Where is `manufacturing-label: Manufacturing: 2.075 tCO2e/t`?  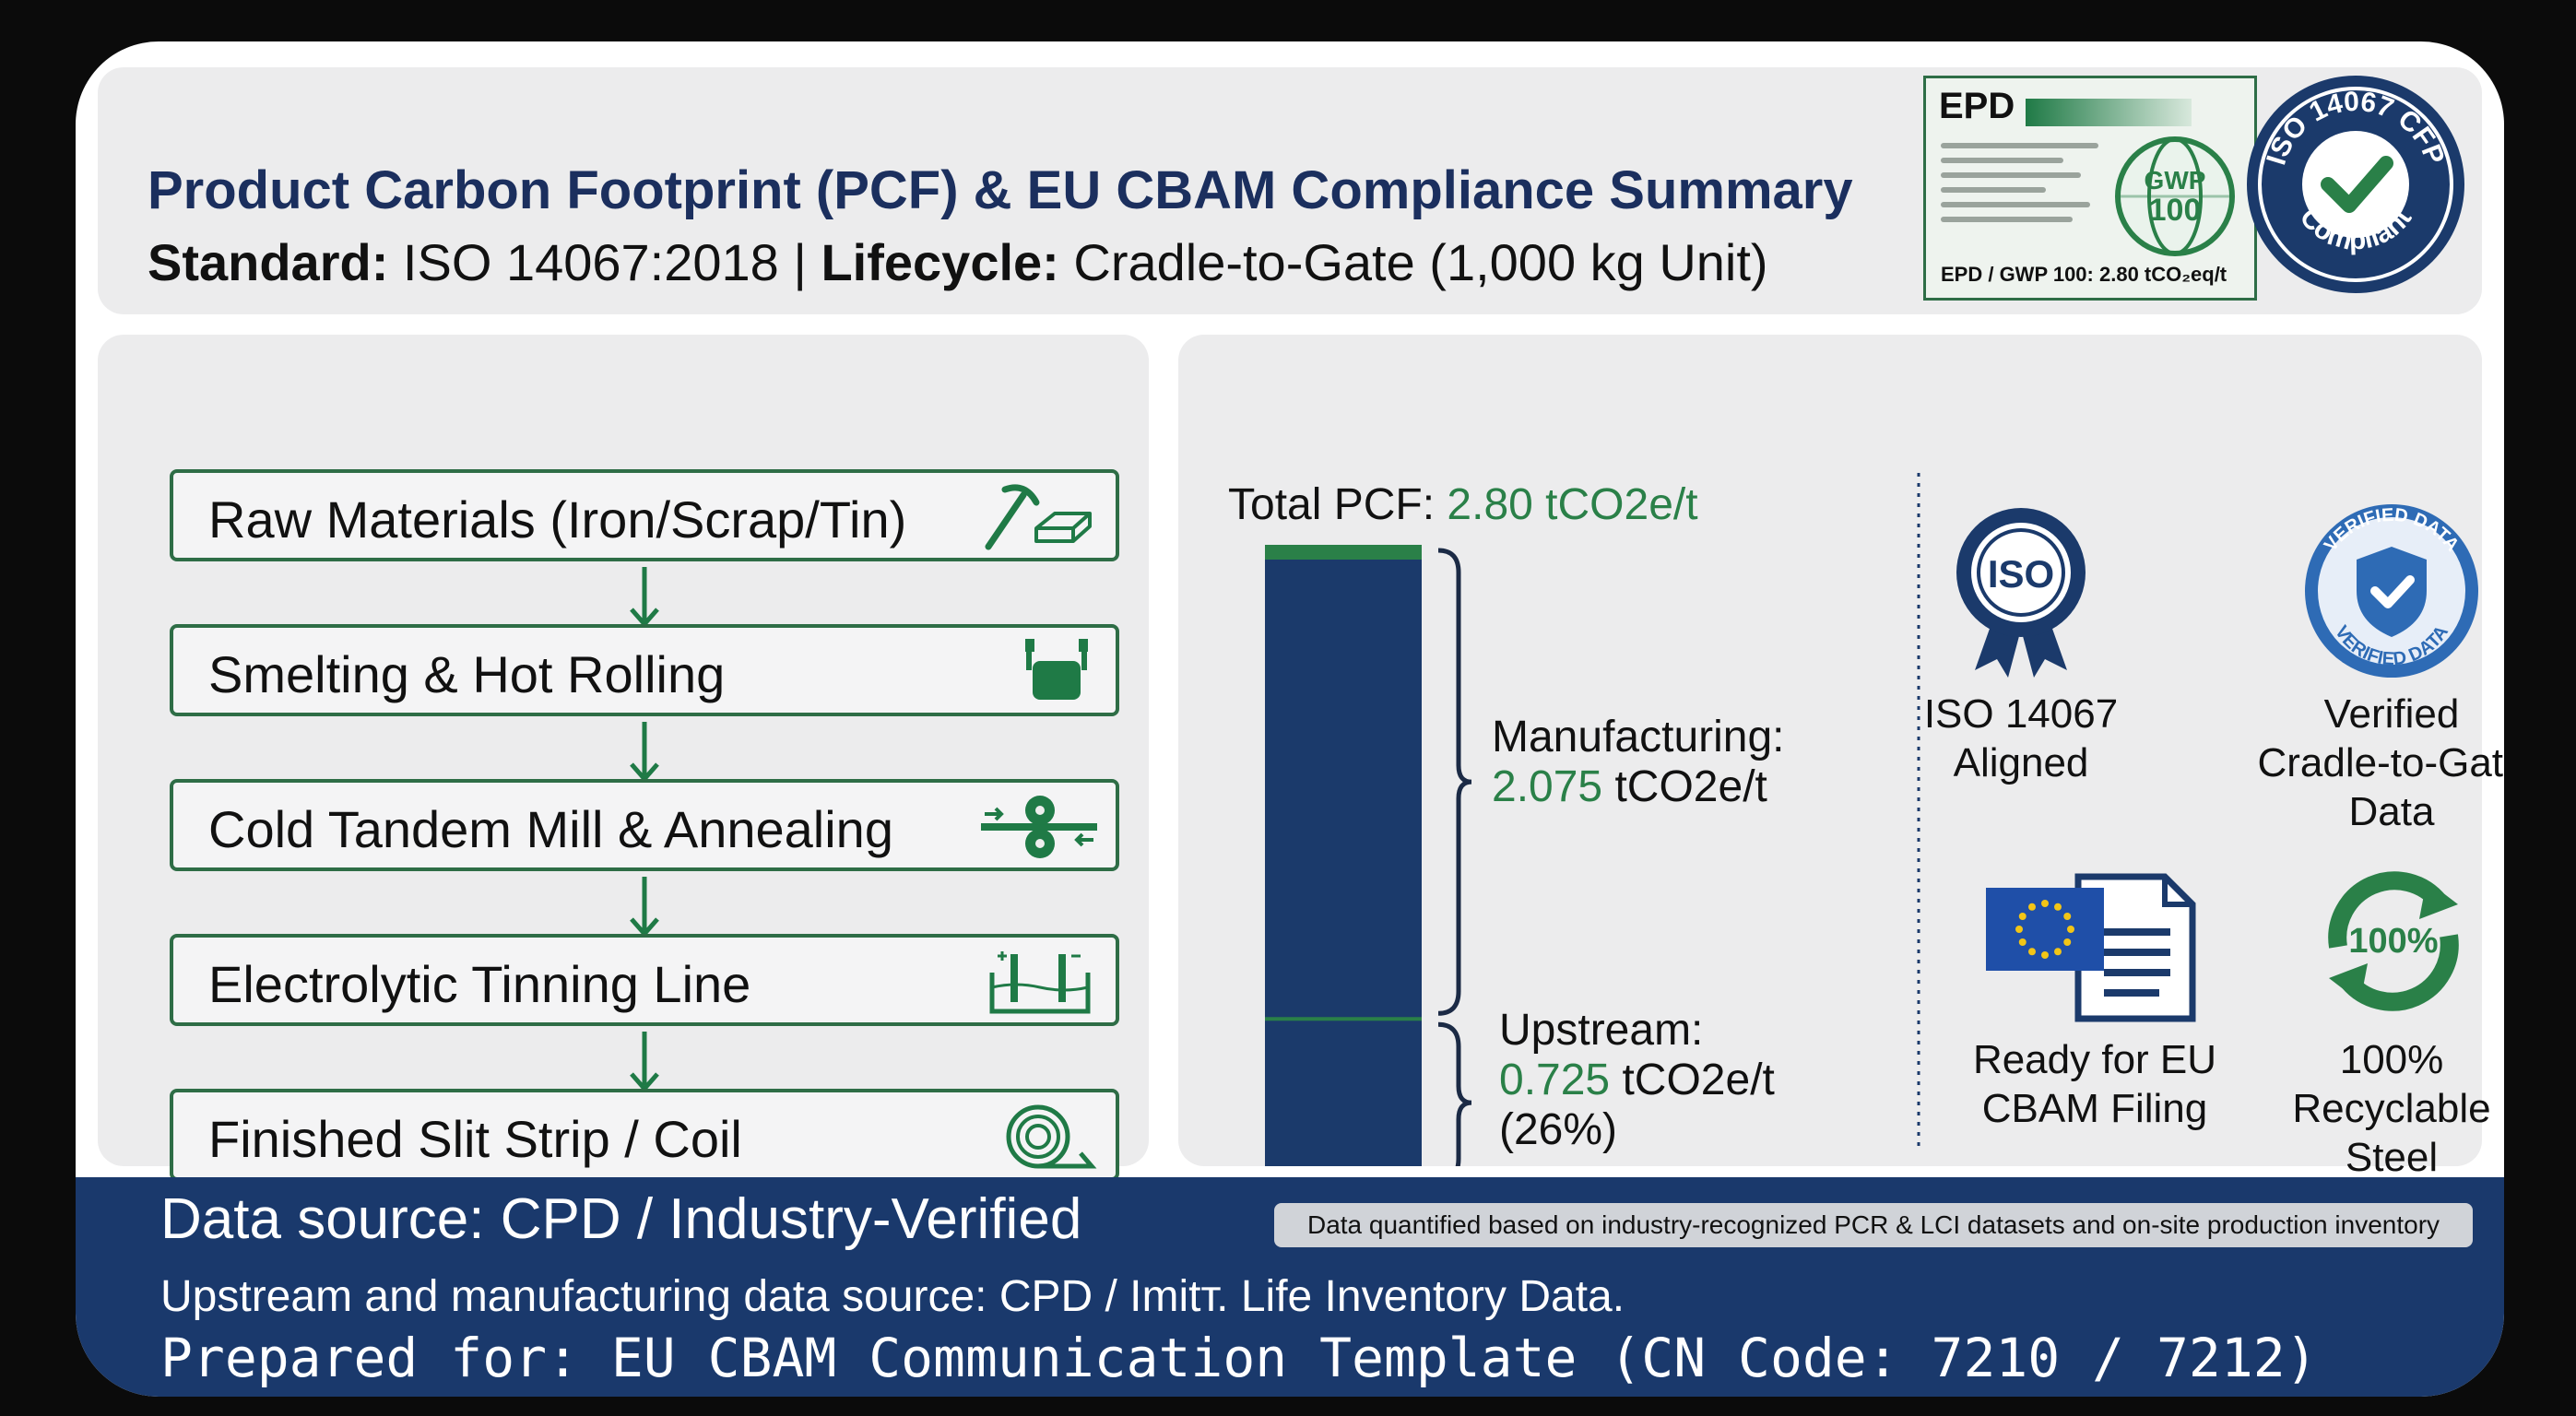
manufacturing-label: Manufacturing: 2.075 tCO2e/t is located at coordinates (1638, 762).